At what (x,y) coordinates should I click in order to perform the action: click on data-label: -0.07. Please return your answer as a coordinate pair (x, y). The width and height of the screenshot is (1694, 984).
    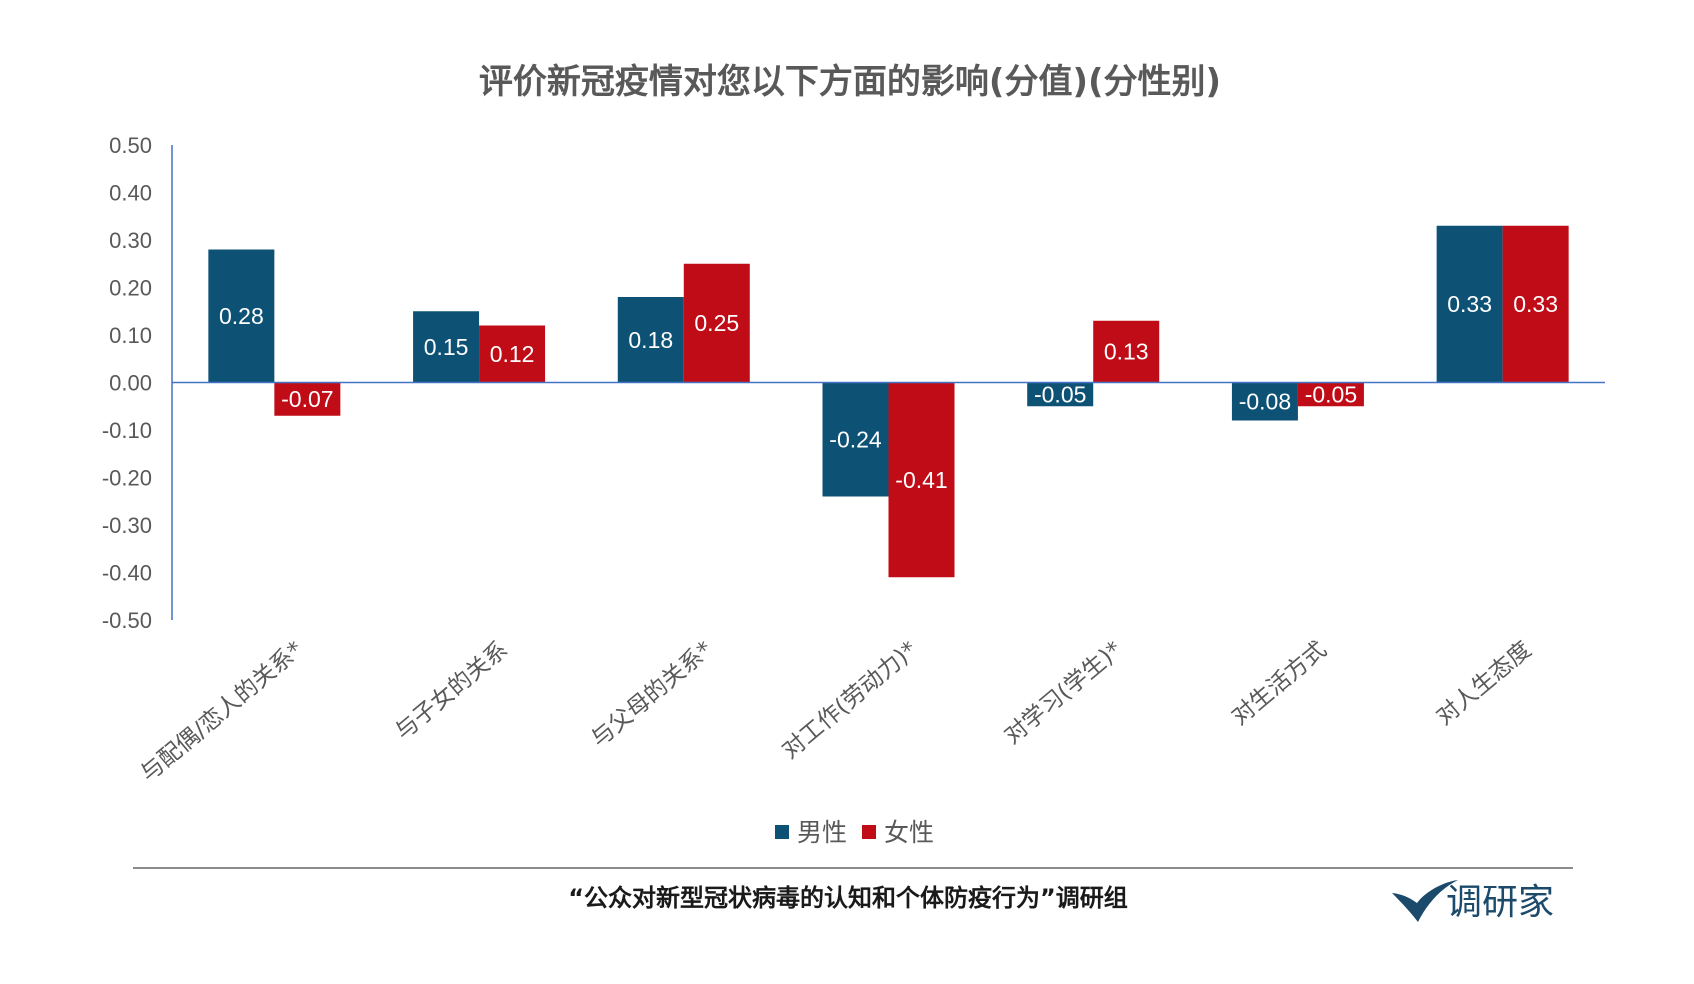
    Looking at the image, I should click on (307, 399).